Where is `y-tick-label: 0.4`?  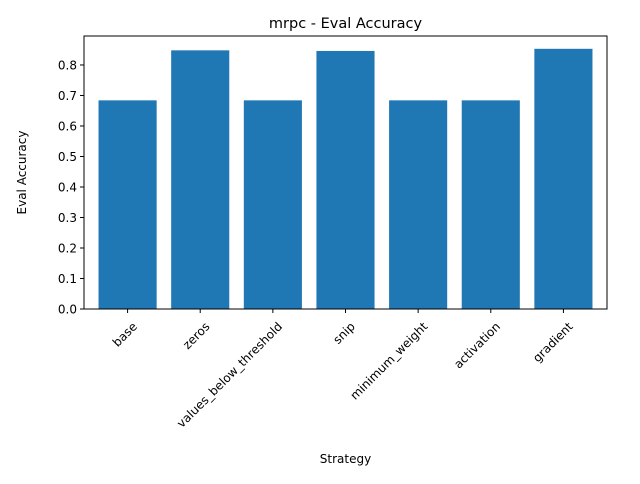
y-tick-label: 0.4 is located at coordinates (67, 187).